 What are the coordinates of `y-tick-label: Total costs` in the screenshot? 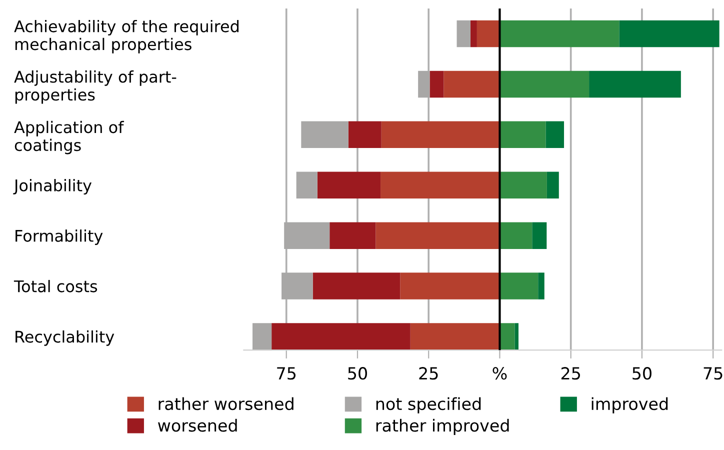 It's located at (56, 286).